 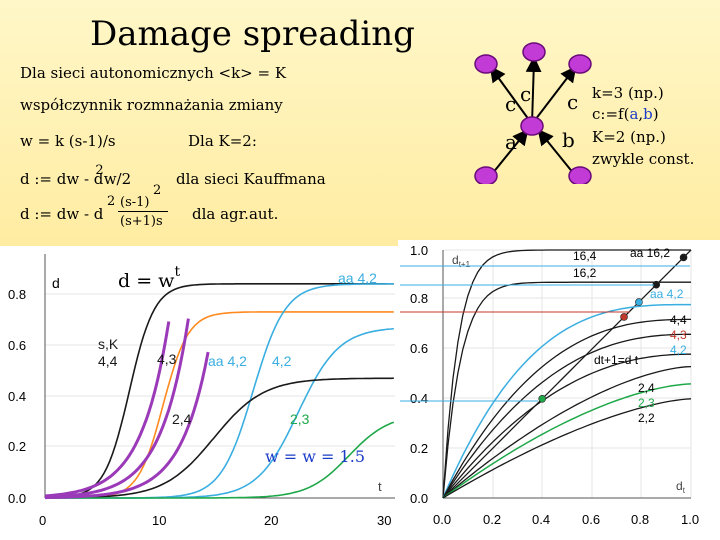 I want to click on left-label-24: 2,4, so click(x=182, y=419).